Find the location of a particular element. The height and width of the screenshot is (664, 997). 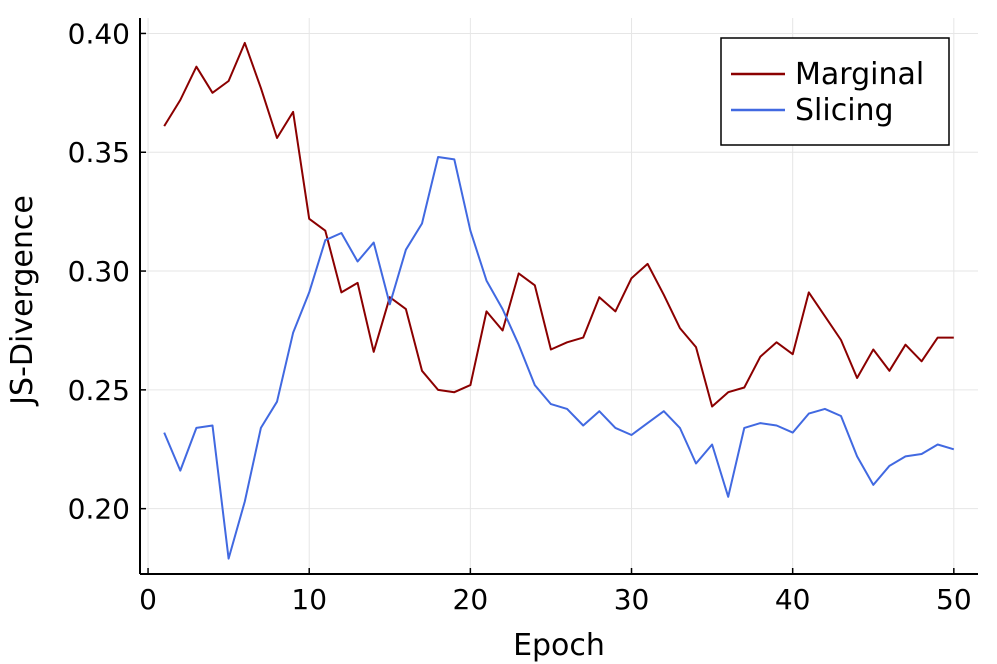

x-tick-label: 20 is located at coordinates (471, 599).